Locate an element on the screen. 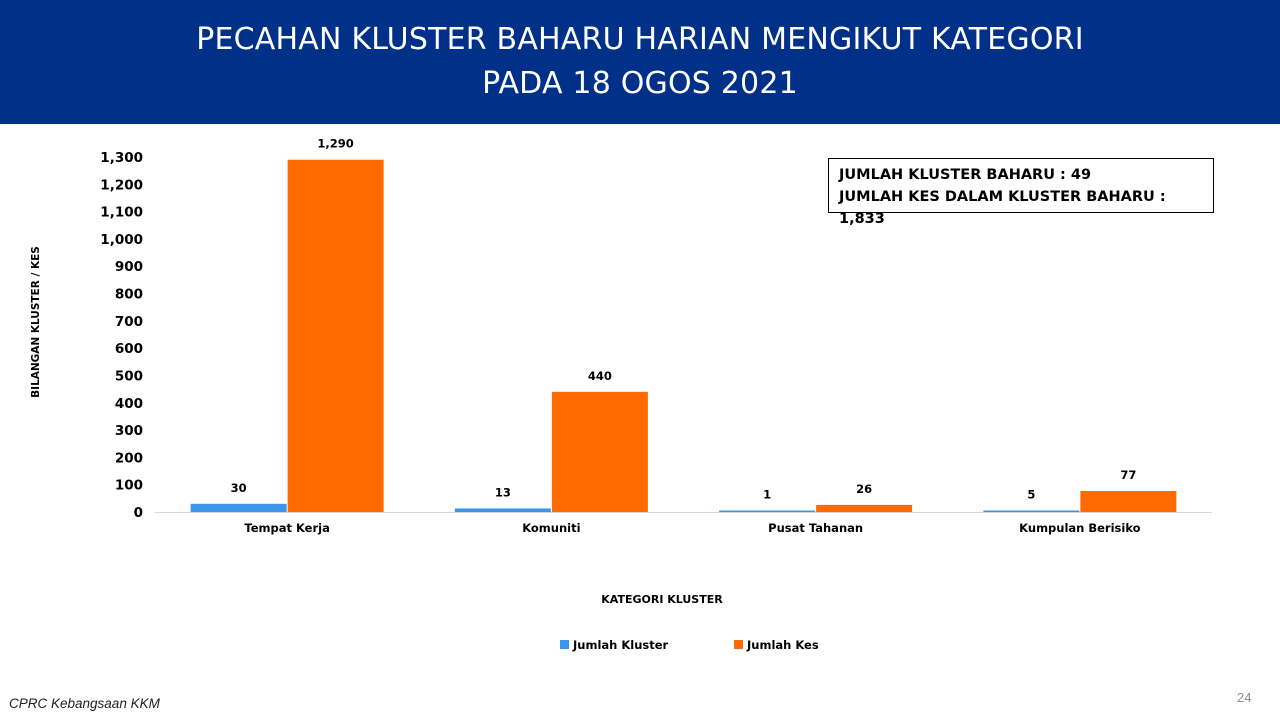  y-tick-label: 600 is located at coordinates (129, 349).